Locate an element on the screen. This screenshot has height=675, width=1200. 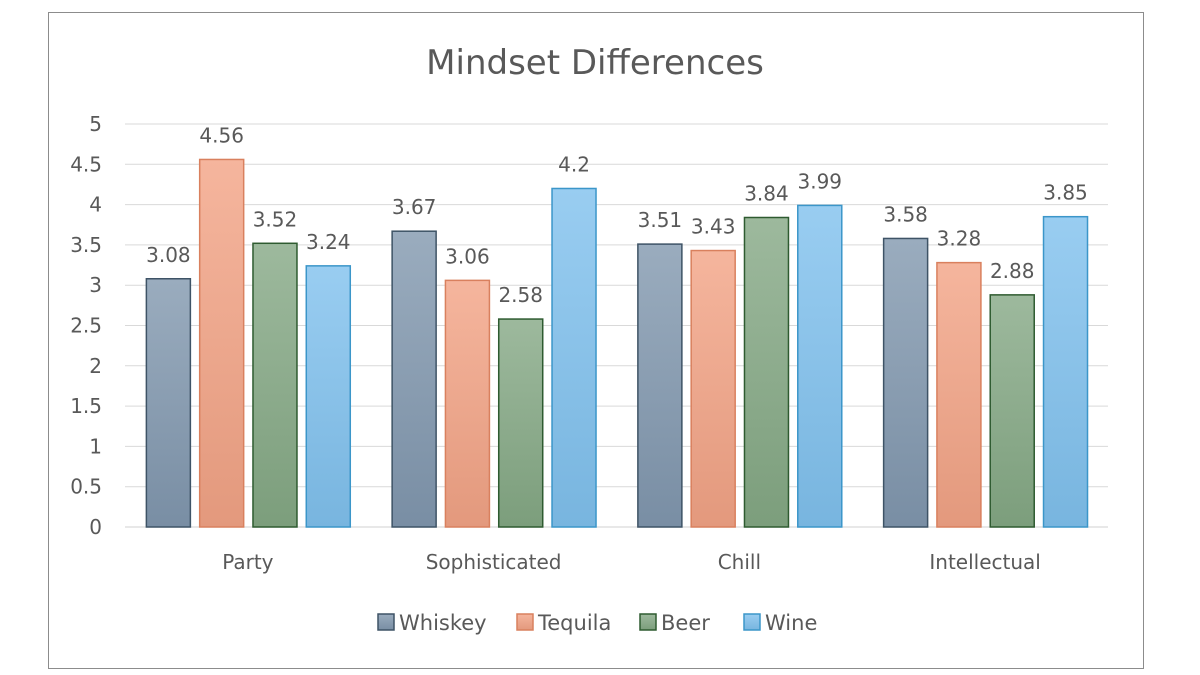
y-tick-label: 4.5 is located at coordinates (86, 164).